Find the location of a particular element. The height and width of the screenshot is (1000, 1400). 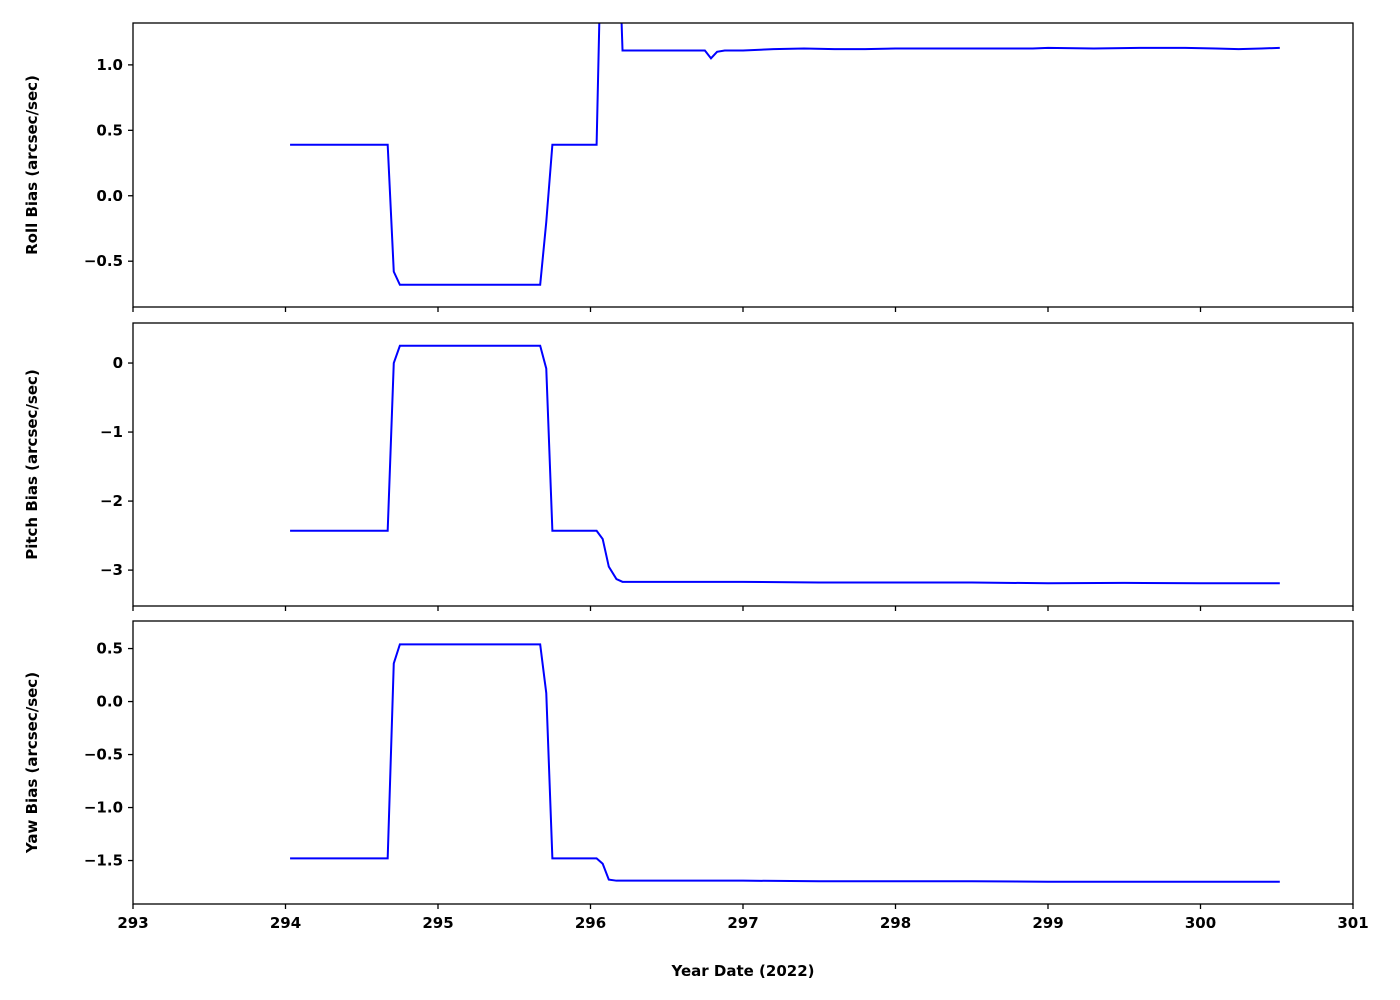

y-axis-label: Roll Bias (arcsec/sec) is located at coordinates (32, 165).